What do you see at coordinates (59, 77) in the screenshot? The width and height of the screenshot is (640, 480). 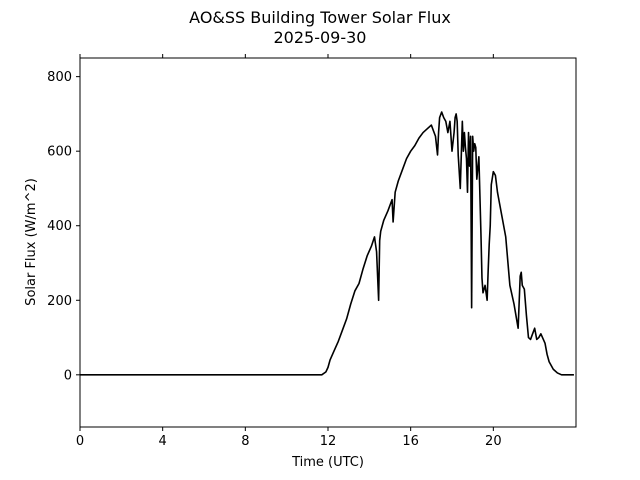 I see `y-tick-label: 800` at bounding box center [59, 77].